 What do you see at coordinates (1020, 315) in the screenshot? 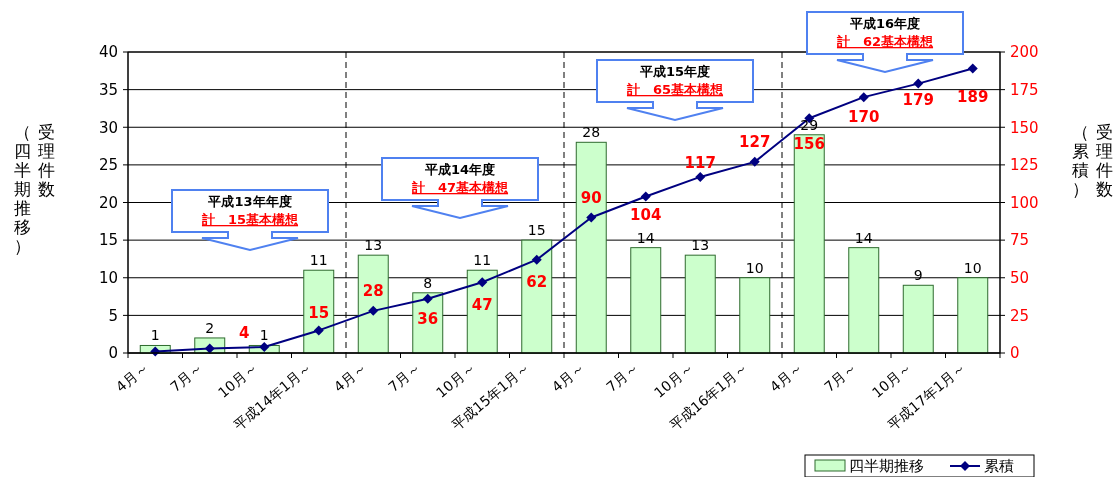
I see `y2-tick-label: 25` at bounding box center [1020, 315].